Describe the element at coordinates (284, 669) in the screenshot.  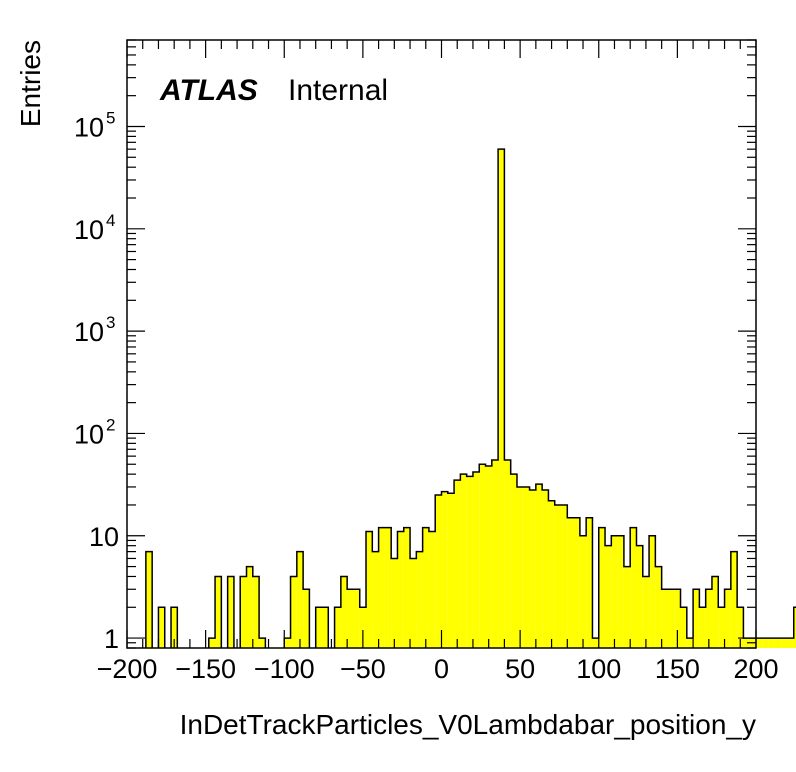
I see `x-tick-label: −100` at that location.